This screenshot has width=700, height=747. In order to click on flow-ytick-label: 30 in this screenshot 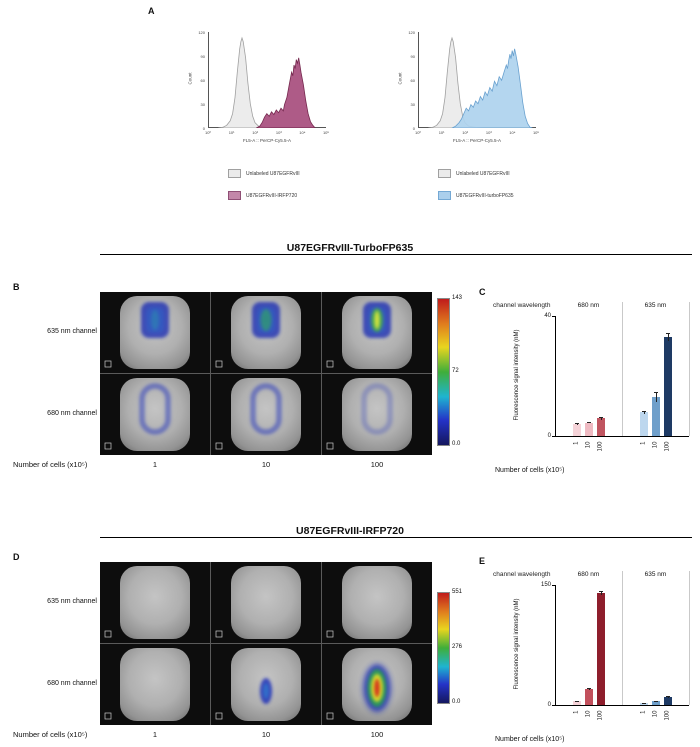, I will do `click(202, 104)`.